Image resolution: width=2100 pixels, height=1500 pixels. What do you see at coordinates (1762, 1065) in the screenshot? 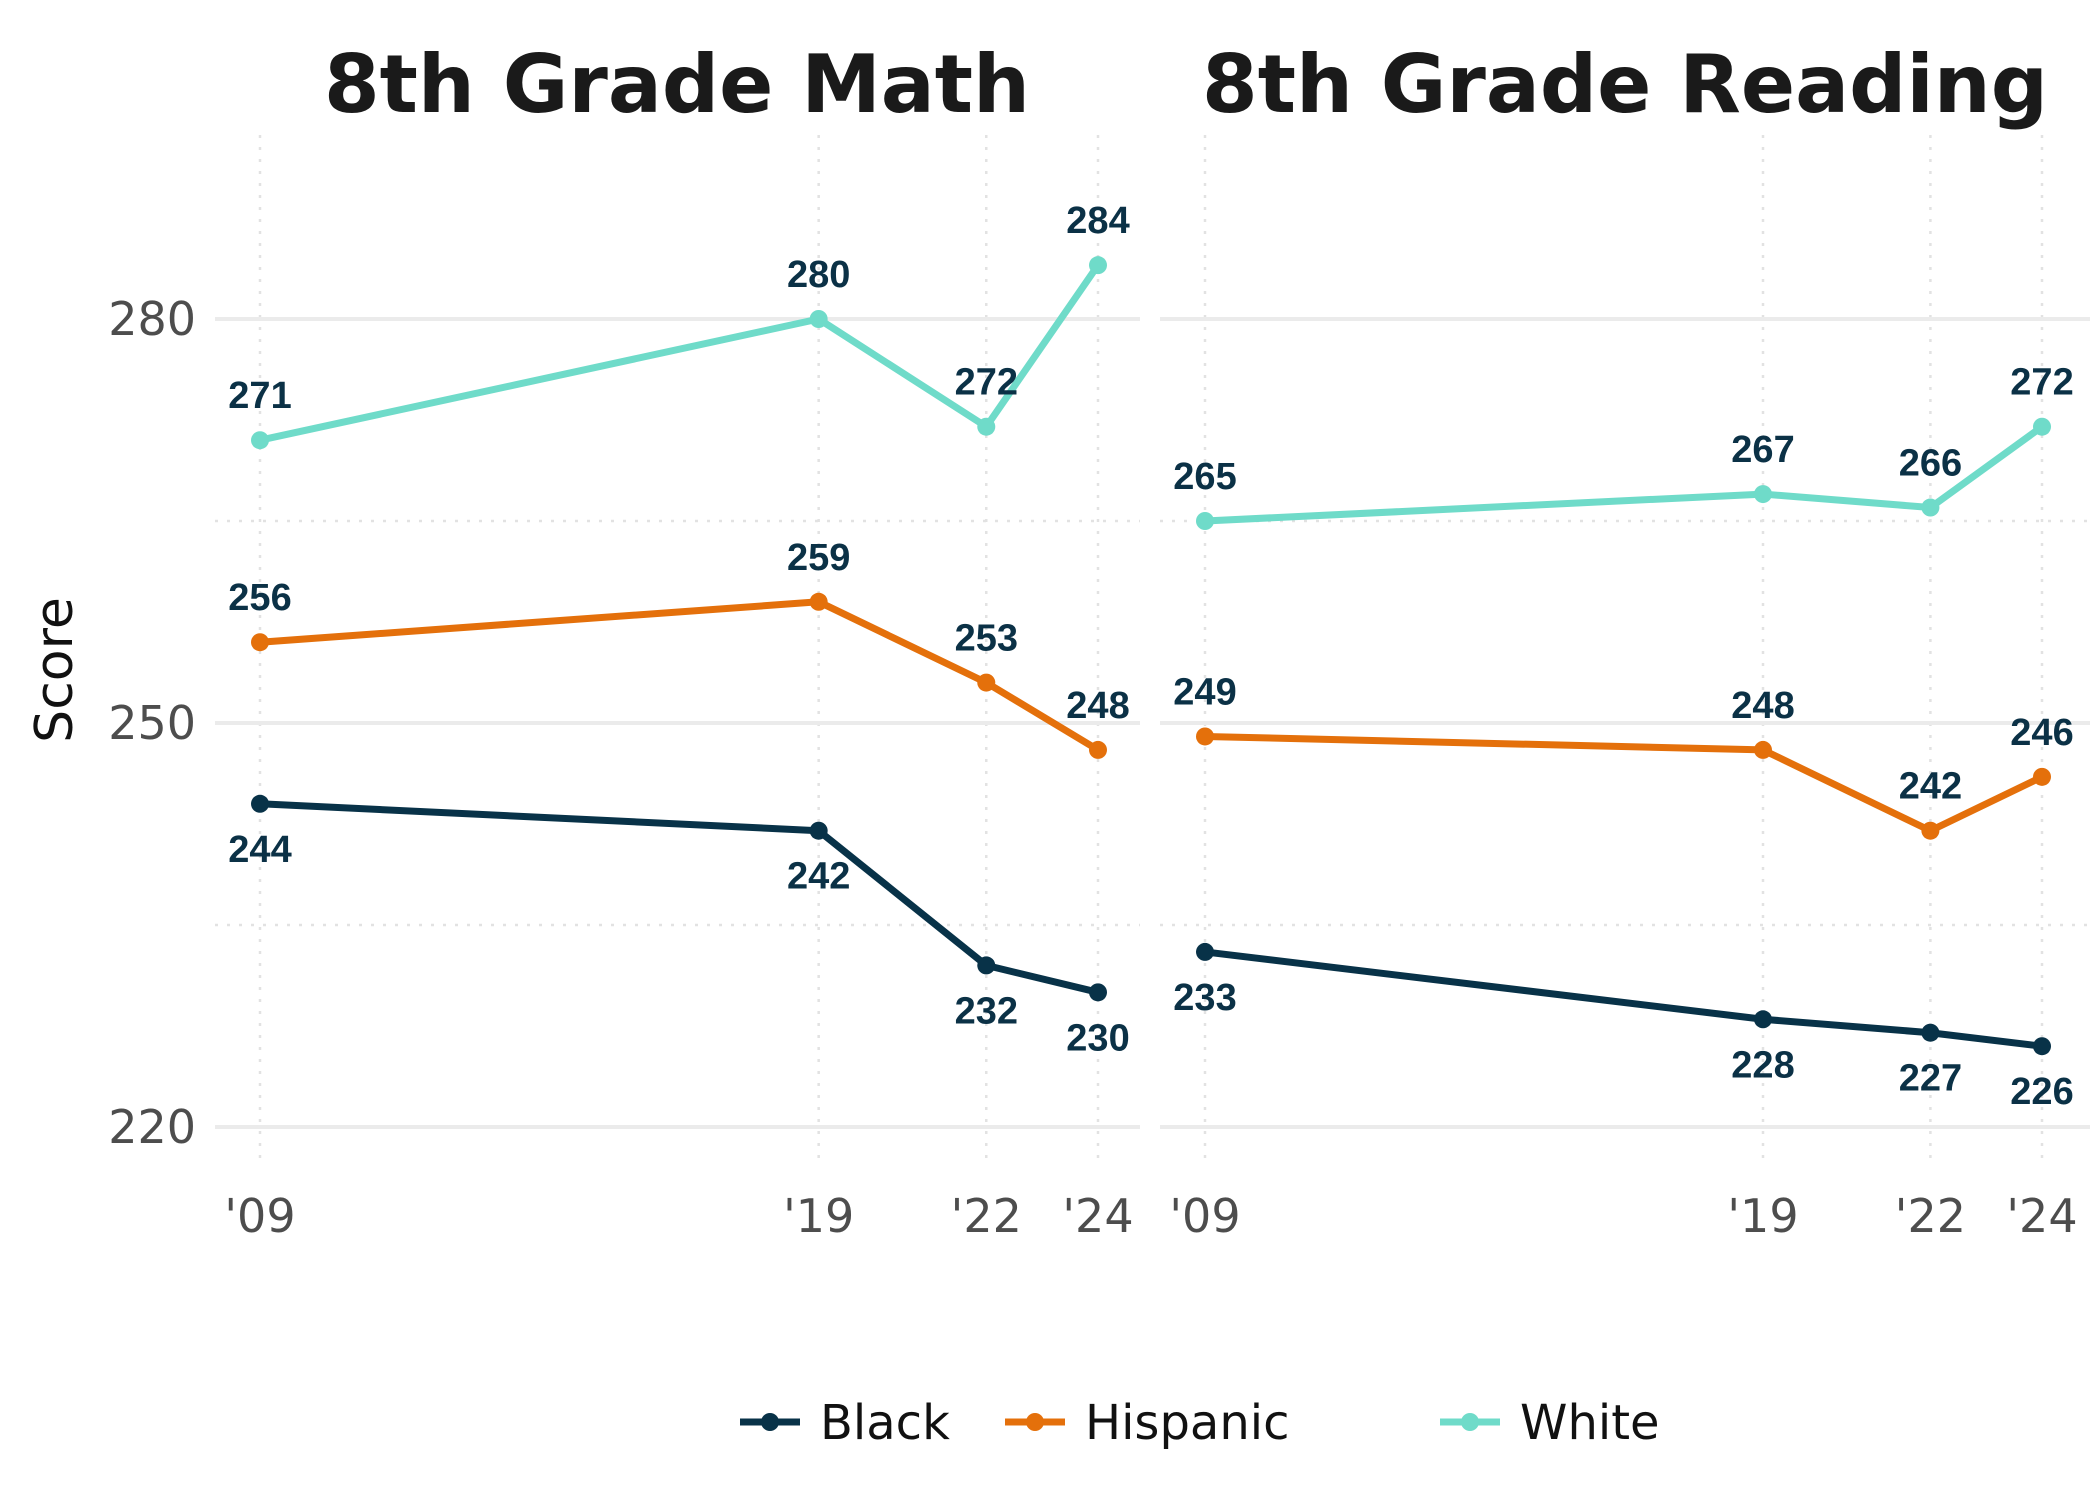
I see `data-label: 228` at bounding box center [1762, 1065].